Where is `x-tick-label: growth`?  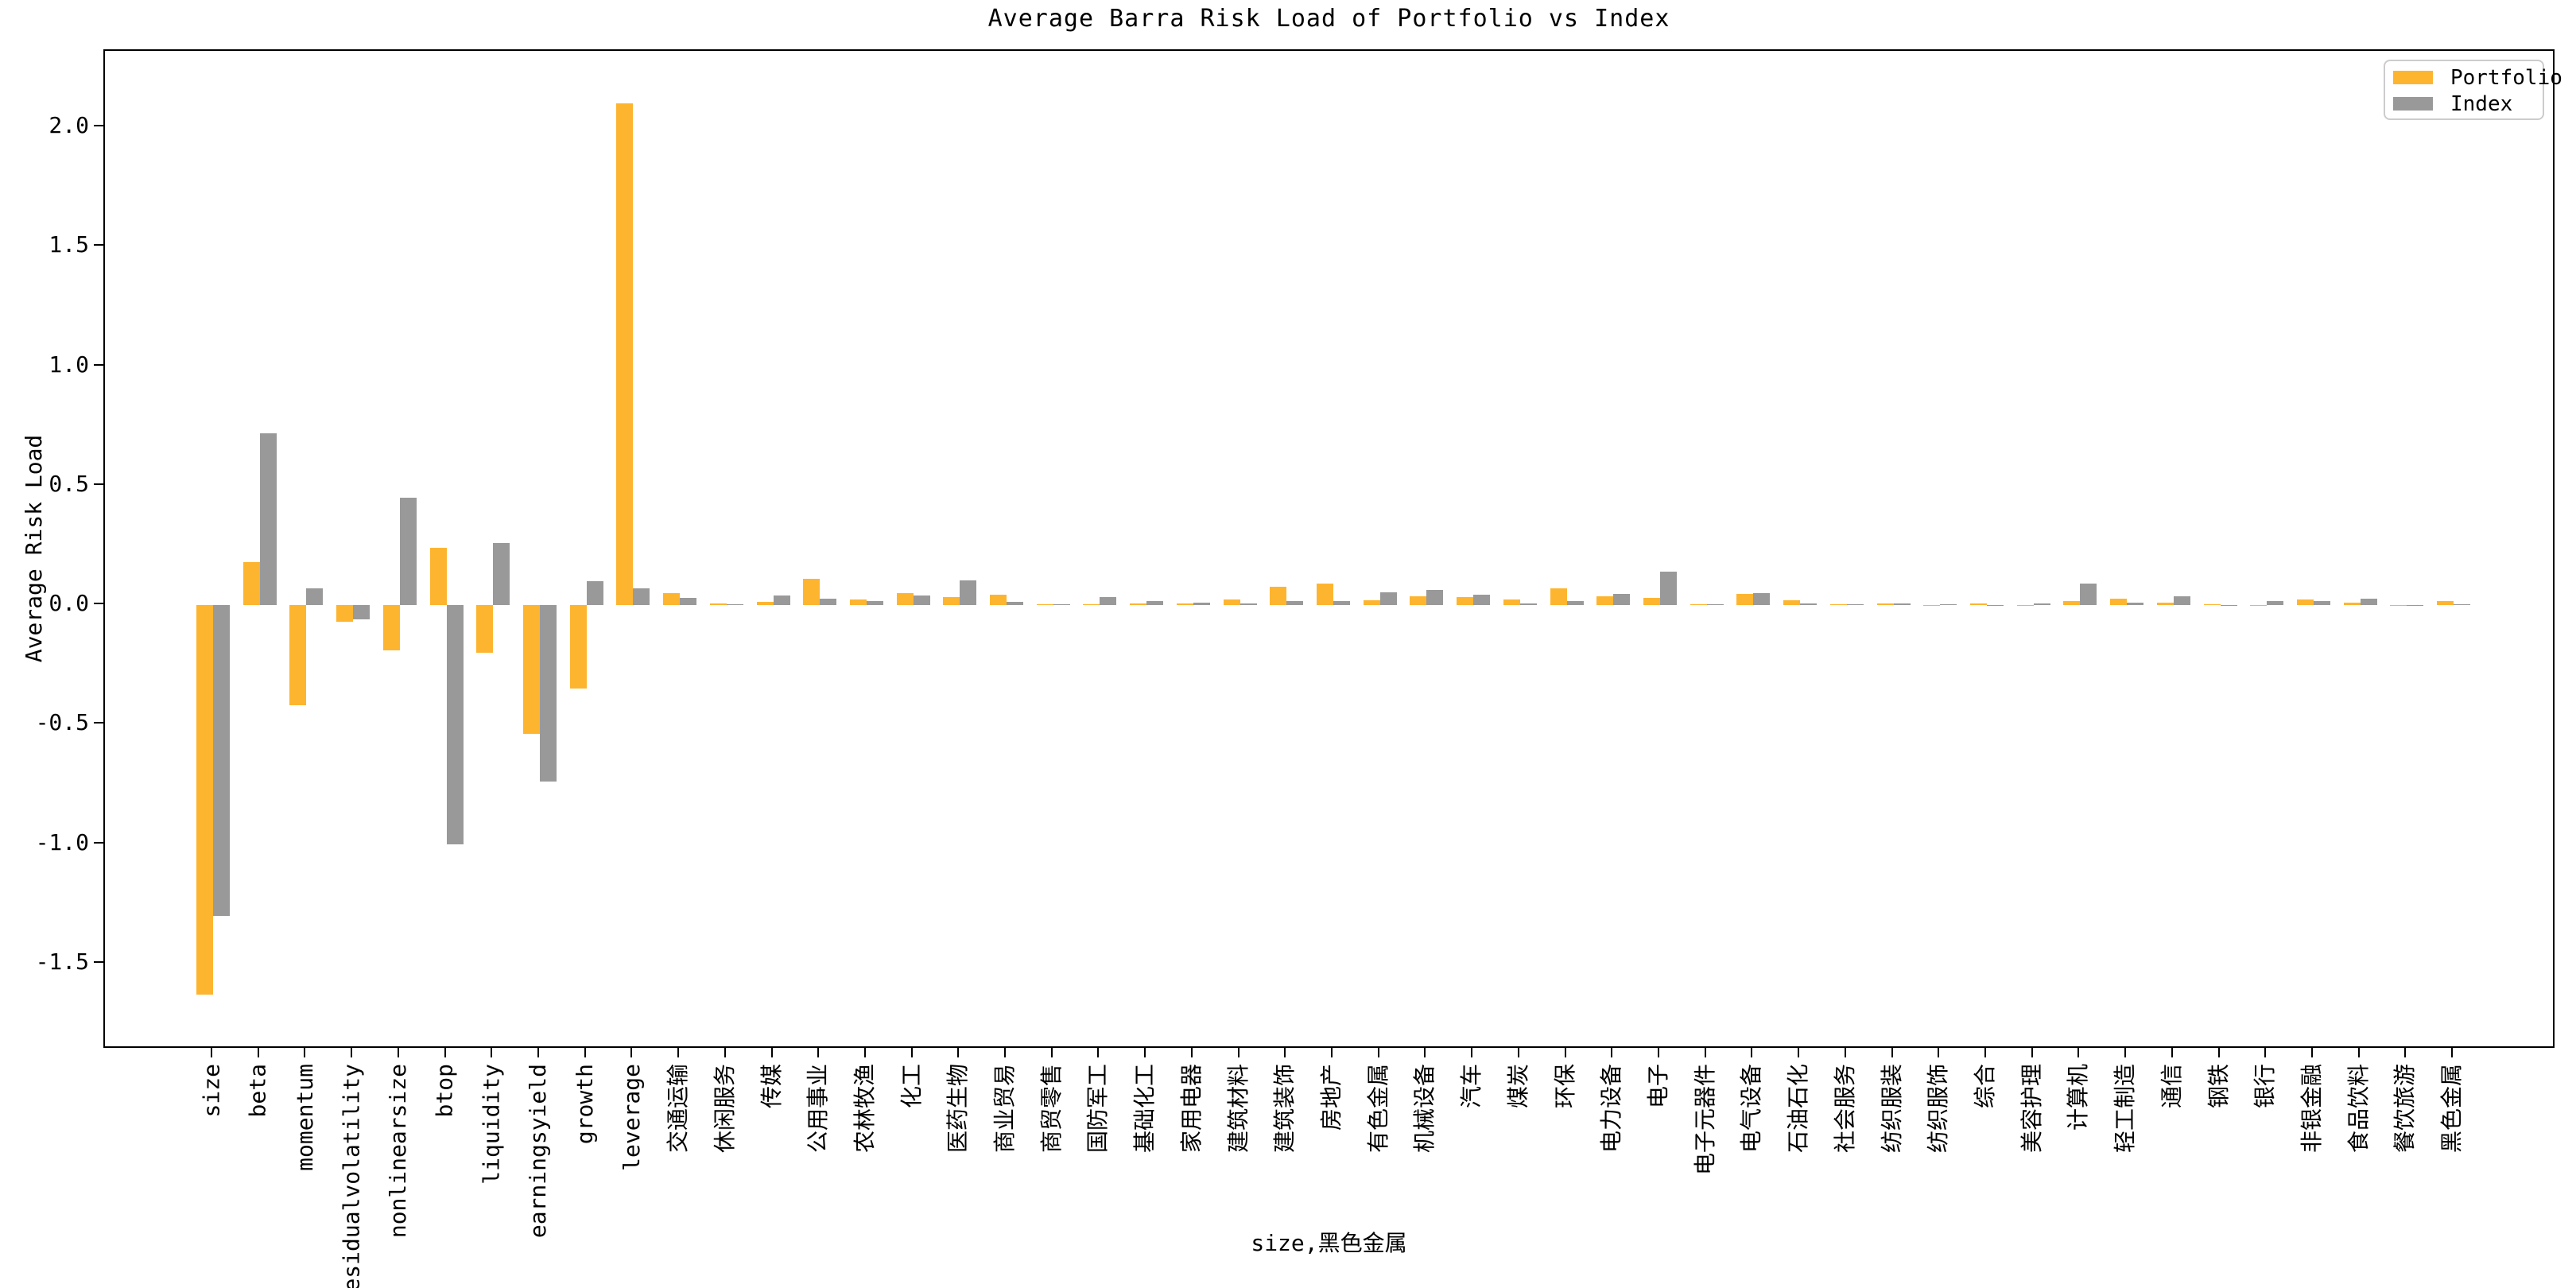
x-tick-label: growth is located at coordinates (584, 1104).